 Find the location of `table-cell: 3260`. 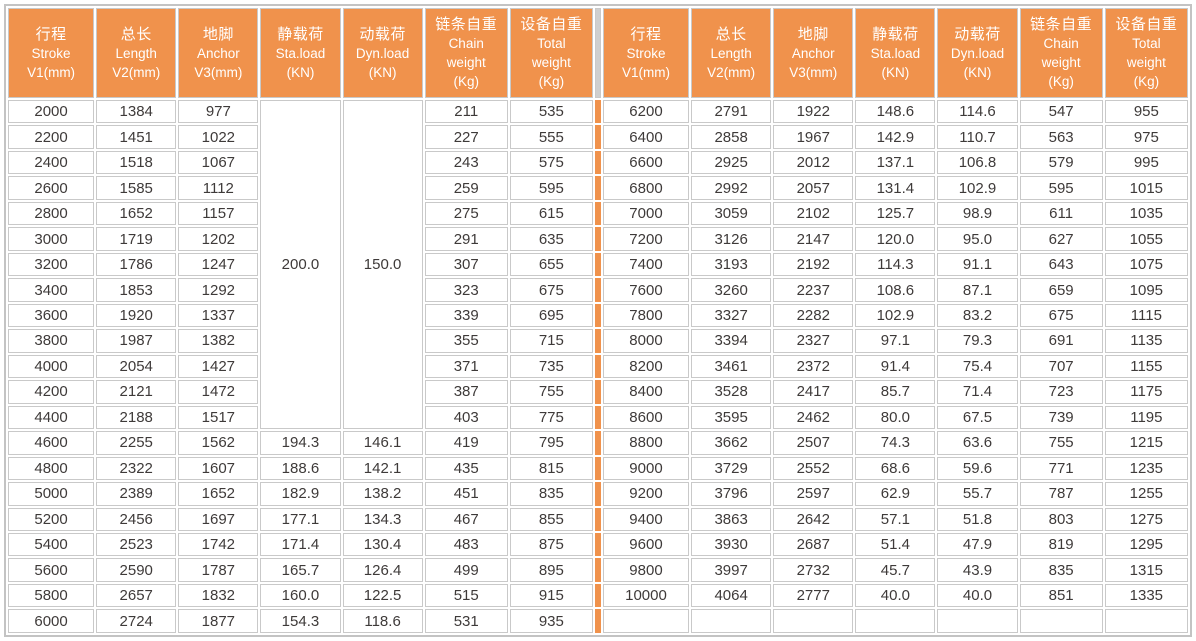

table-cell: 3260 is located at coordinates (731, 290).